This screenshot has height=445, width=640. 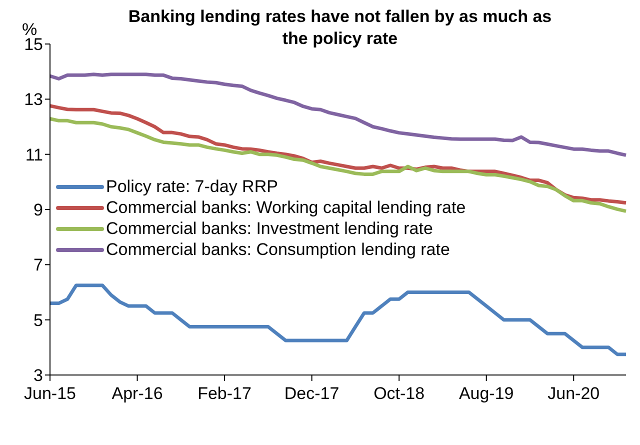 What do you see at coordinates (33, 100) in the screenshot?
I see `y-tick-label: 13` at bounding box center [33, 100].